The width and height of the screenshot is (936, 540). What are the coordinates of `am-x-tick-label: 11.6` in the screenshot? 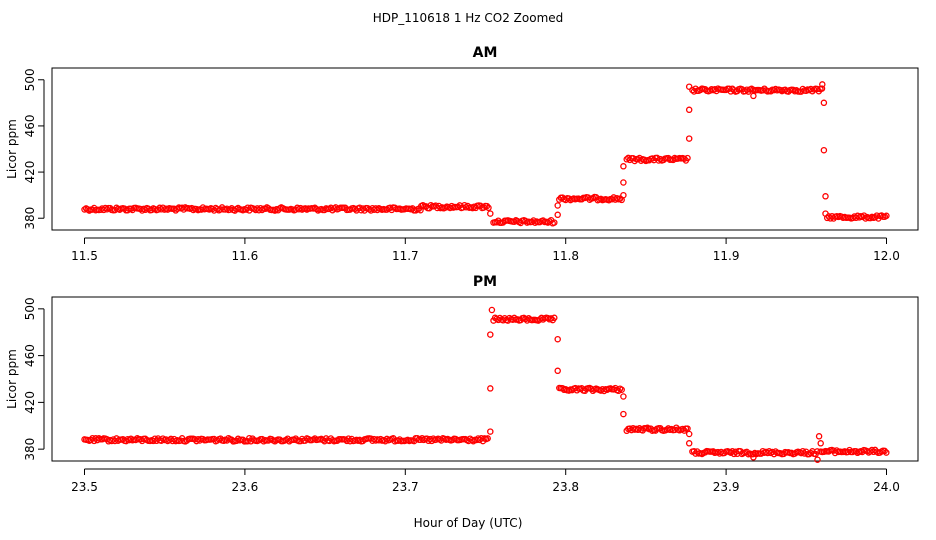 It's located at (245, 256).